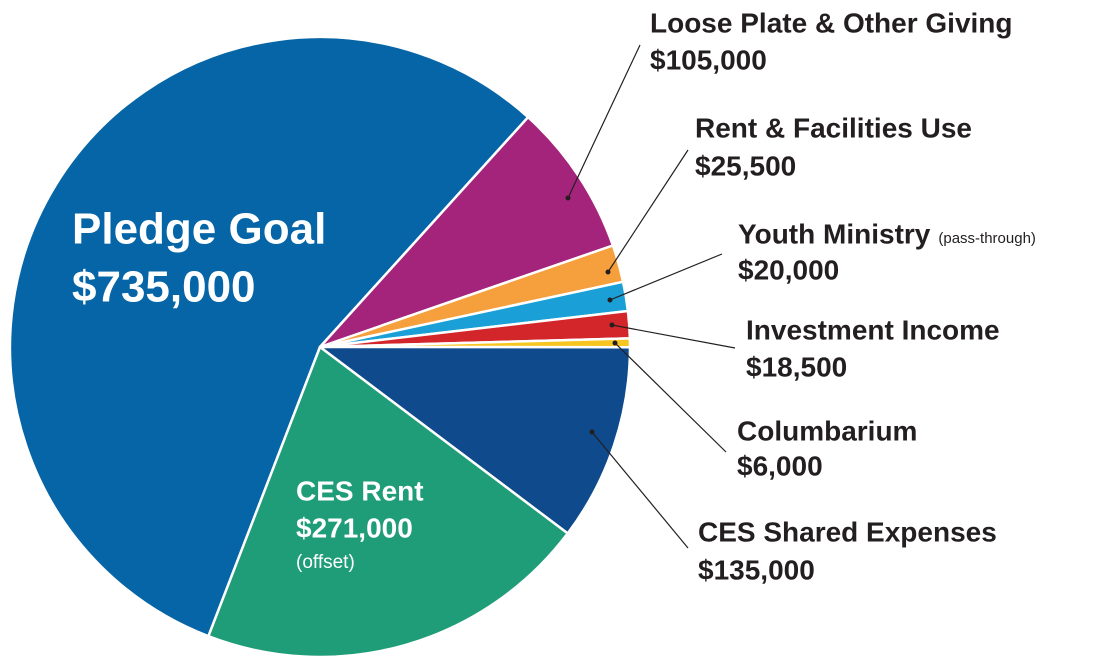 Image resolution: width=1111 pixels, height=656 pixels. What do you see at coordinates (475, 440) in the screenshot?
I see `pie-slice` at bounding box center [475, 440].